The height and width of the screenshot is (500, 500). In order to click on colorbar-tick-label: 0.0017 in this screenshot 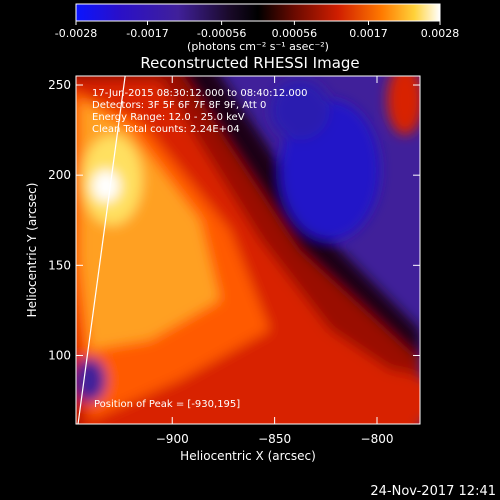, I will do `click(368, 33)`.